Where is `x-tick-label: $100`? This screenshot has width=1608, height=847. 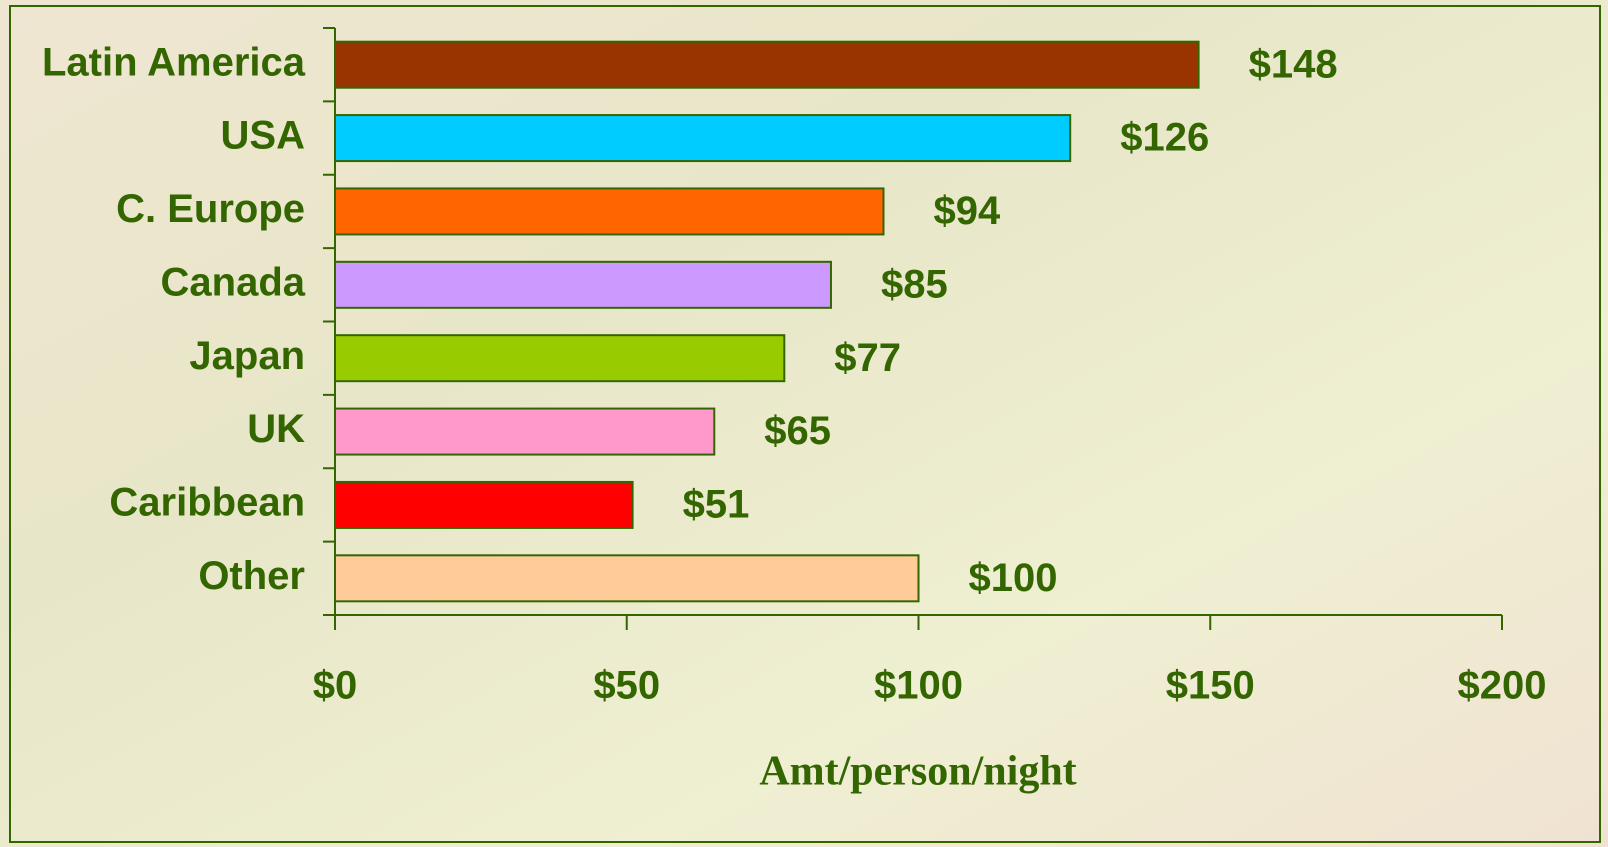 x-tick-label: $100 is located at coordinates (918, 686).